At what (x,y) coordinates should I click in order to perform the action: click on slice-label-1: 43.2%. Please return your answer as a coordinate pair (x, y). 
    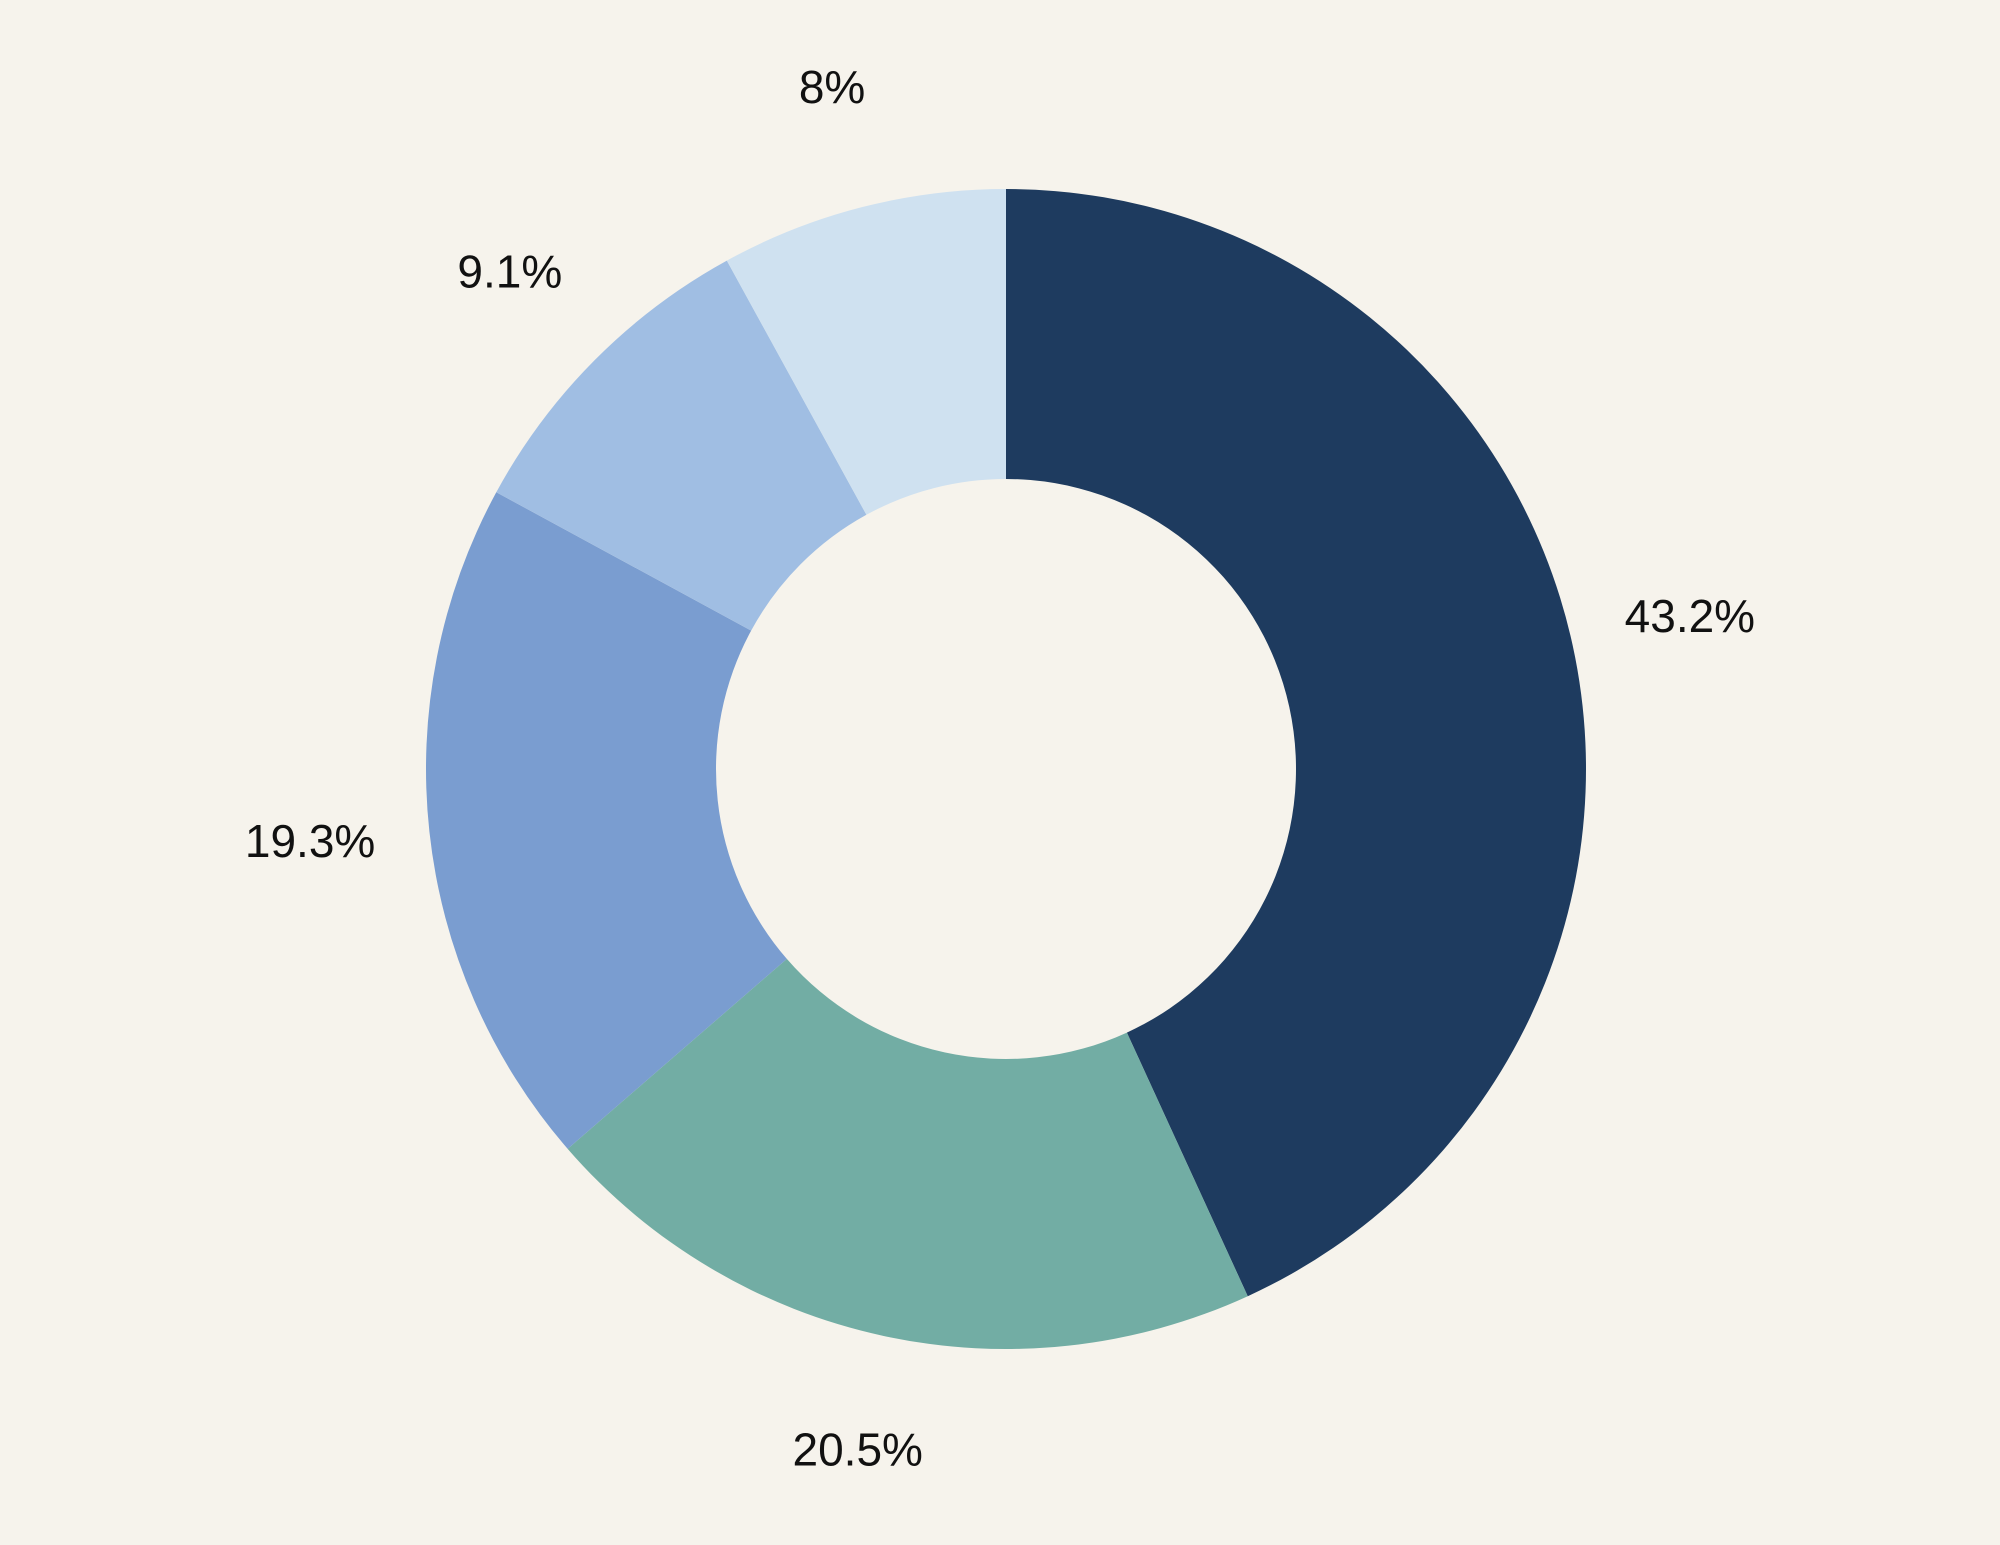
    Looking at the image, I should click on (1690, 616).